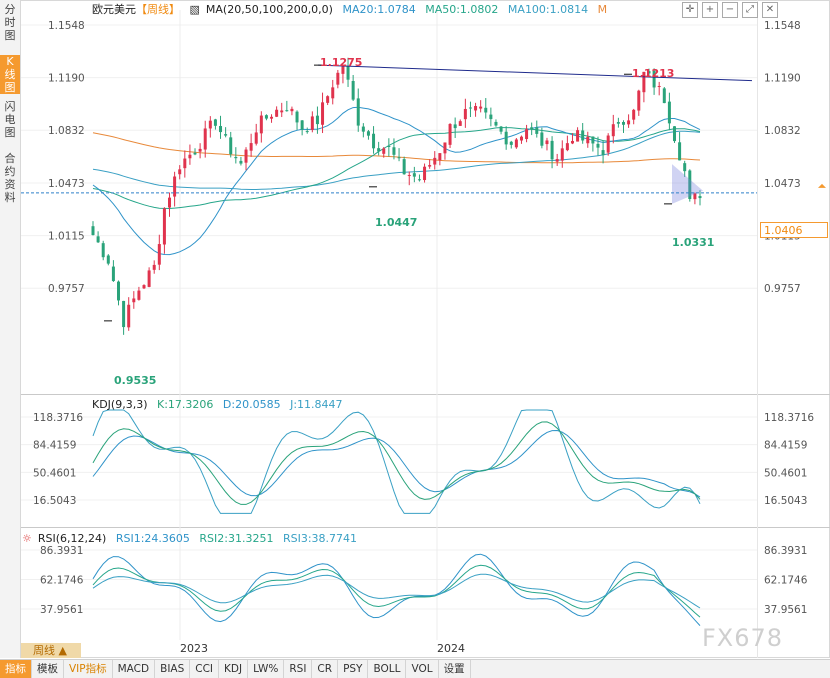 The image size is (830, 678). Describe the element at coordinates (152, 538) in the screenshot. I see `rsi1-value: RSI1:24.3605` at that location.